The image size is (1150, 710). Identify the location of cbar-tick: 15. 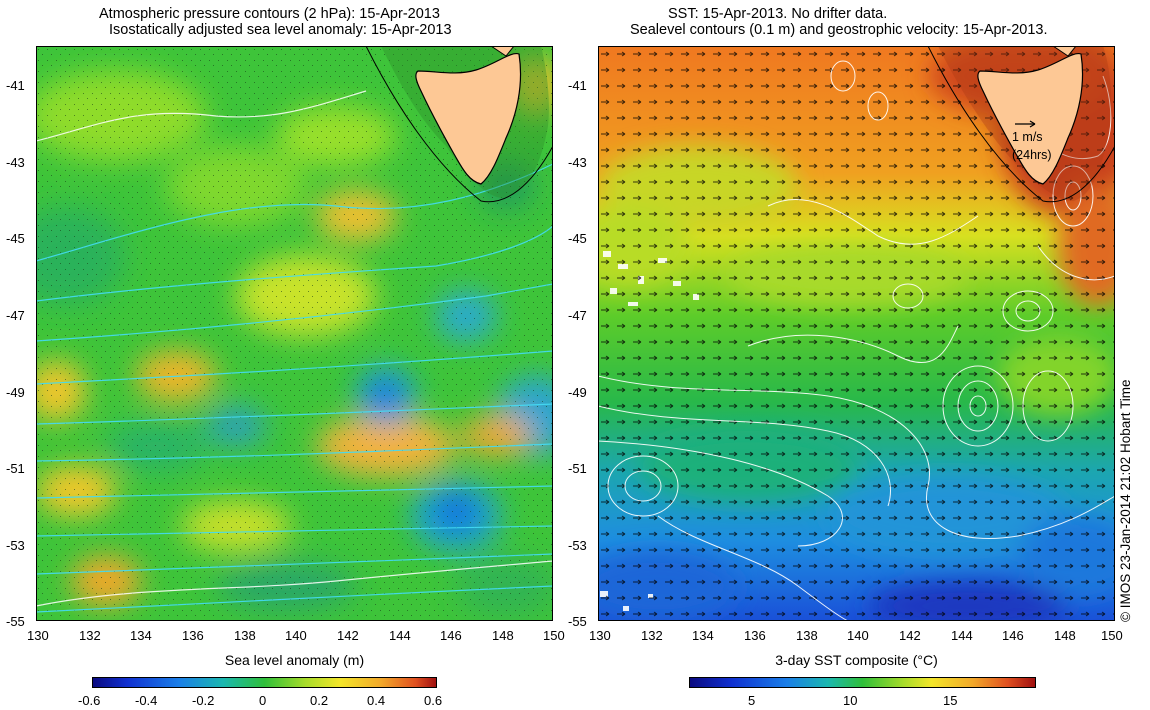
(950, 700).